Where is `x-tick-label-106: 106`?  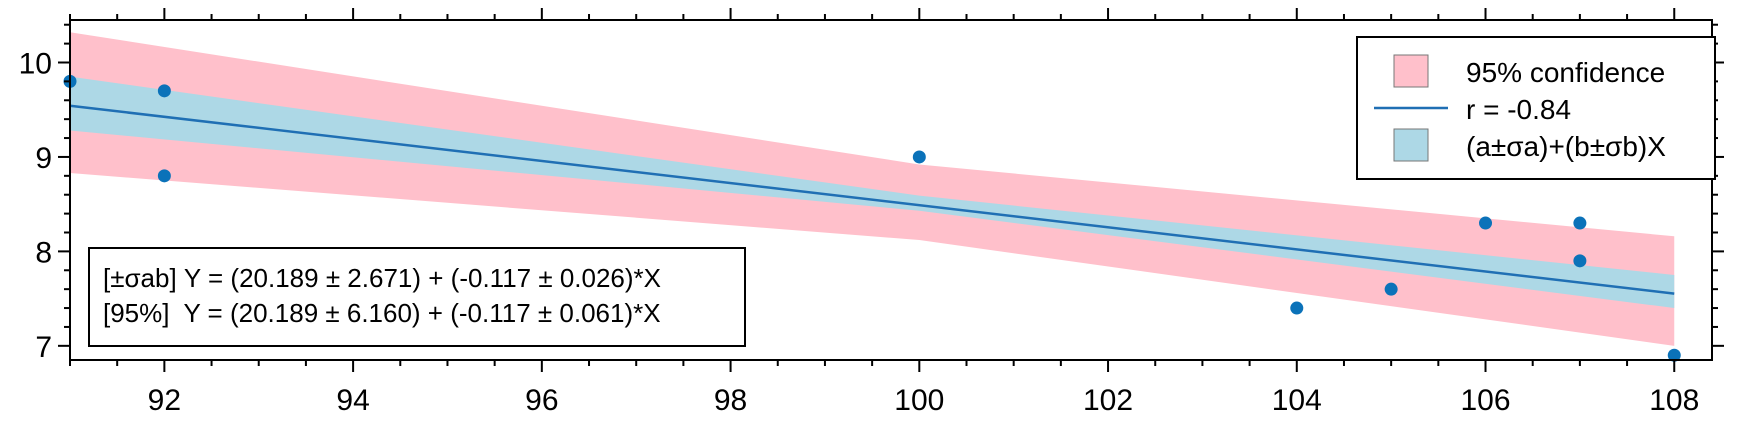
x-tick-label-106: 106 is located at coordinates (1485, 400).